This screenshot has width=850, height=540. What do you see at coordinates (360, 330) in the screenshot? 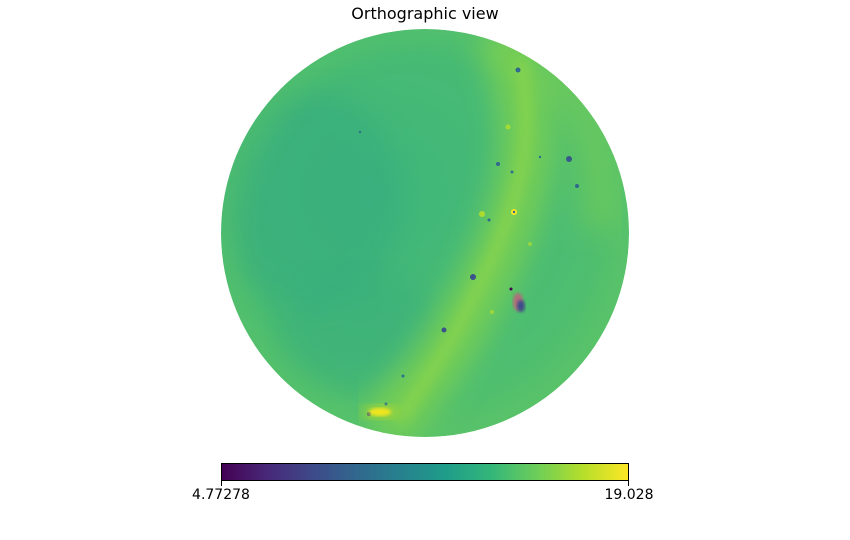
I see `low-region-lower` at bounding box center [360, 330].